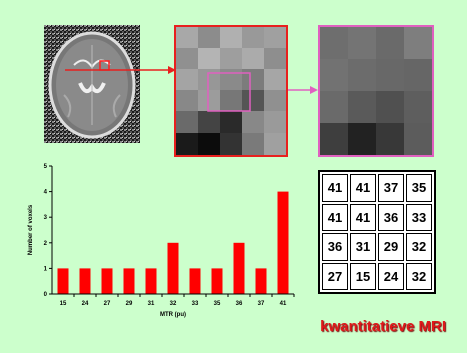 The height and width of the screenshot is (353, 467). I want to click on x-tick-label: 31, so click(151, 304).